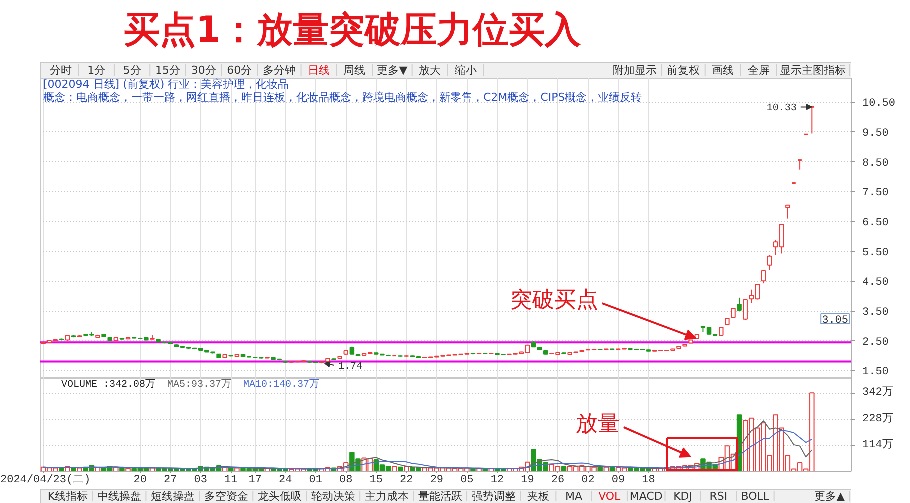 This screenshot has width=910, height=503. I want to click on text: 更多▼, so click(392, 70).